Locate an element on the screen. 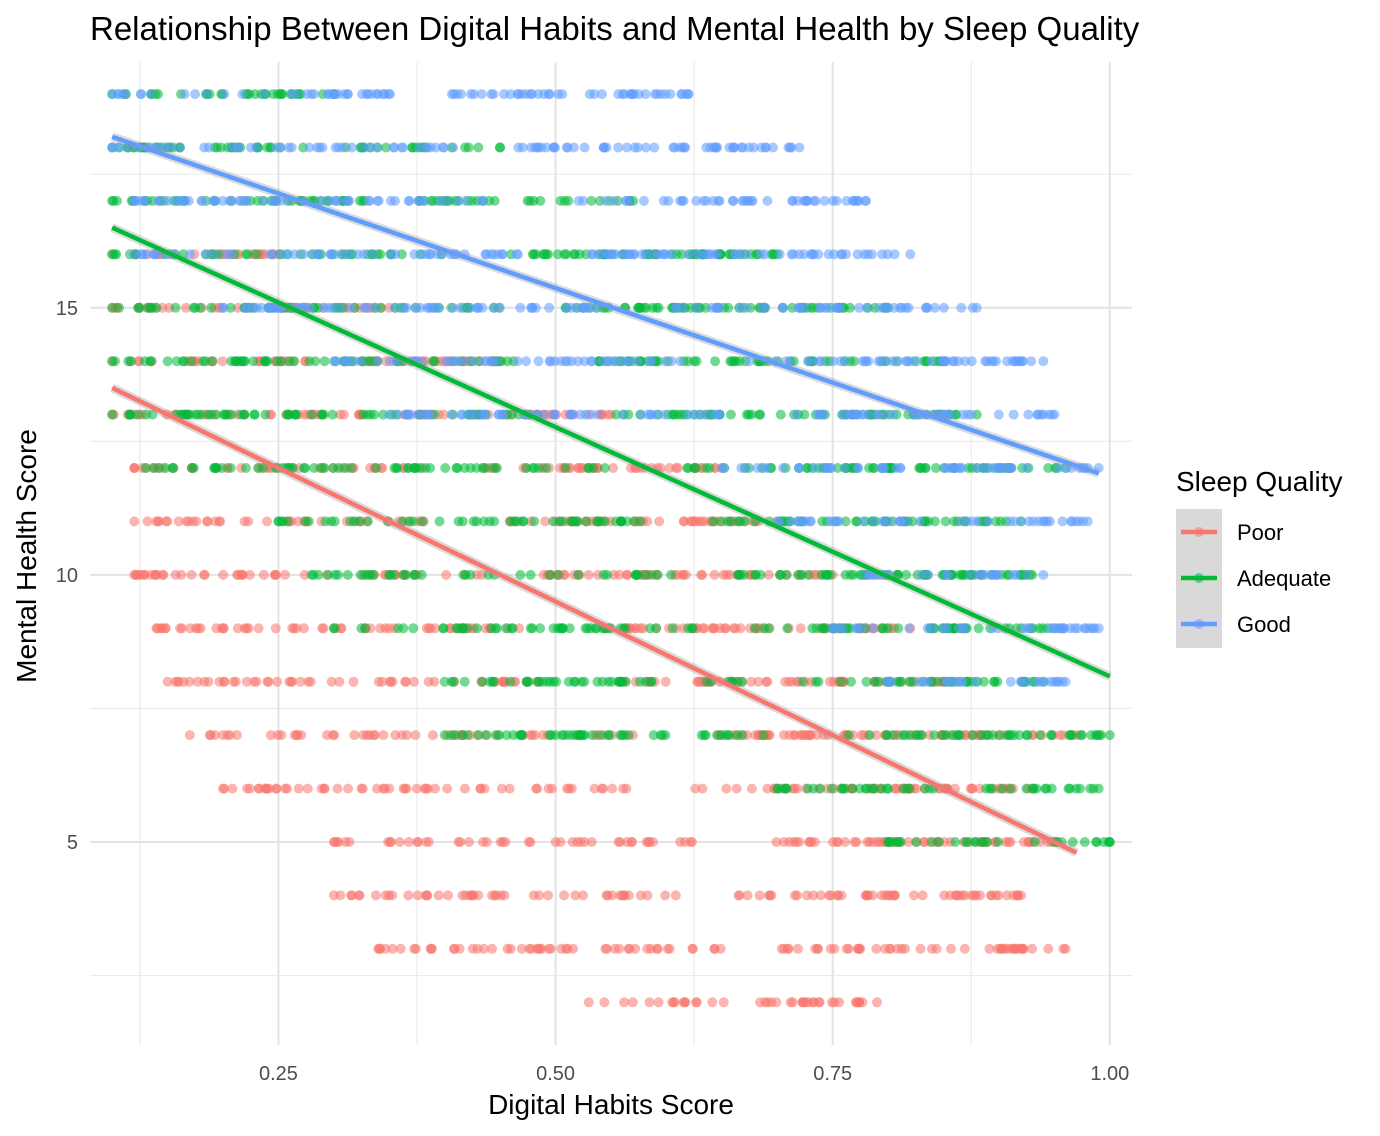 The image size is (1380, 1136). legend-label-good: Good is located at coordinates (1264, 624).